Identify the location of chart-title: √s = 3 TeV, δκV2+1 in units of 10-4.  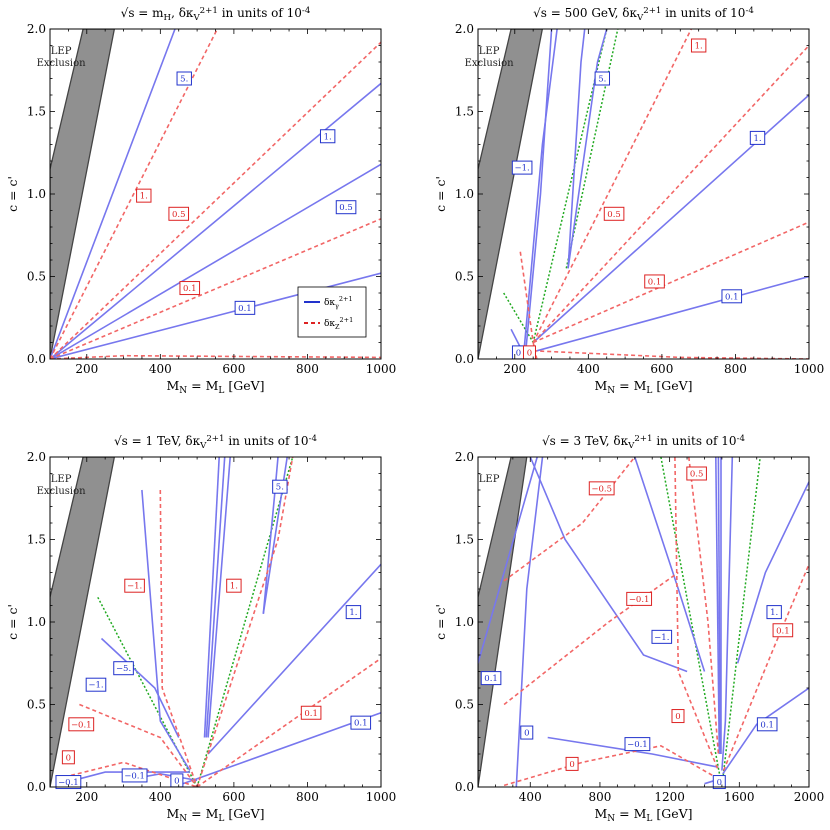
(643, 442).